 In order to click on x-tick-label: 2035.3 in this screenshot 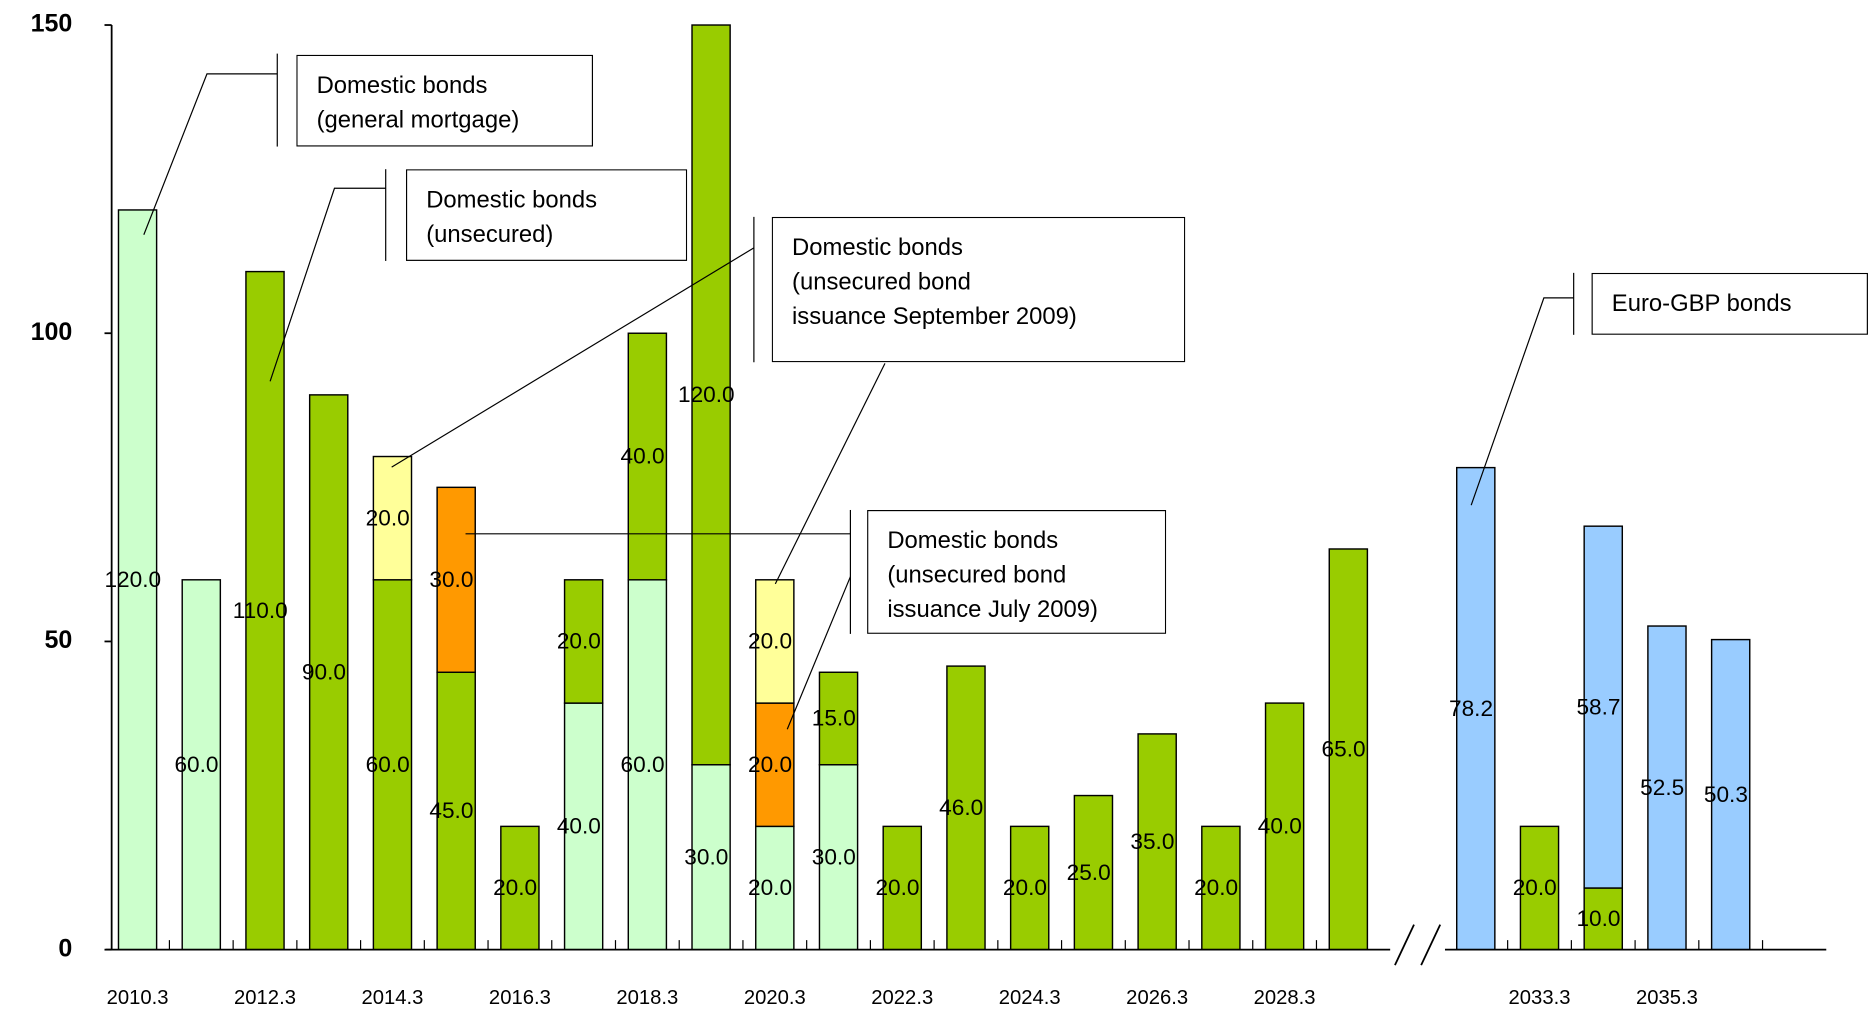, I will do `click(1667, 998)`.